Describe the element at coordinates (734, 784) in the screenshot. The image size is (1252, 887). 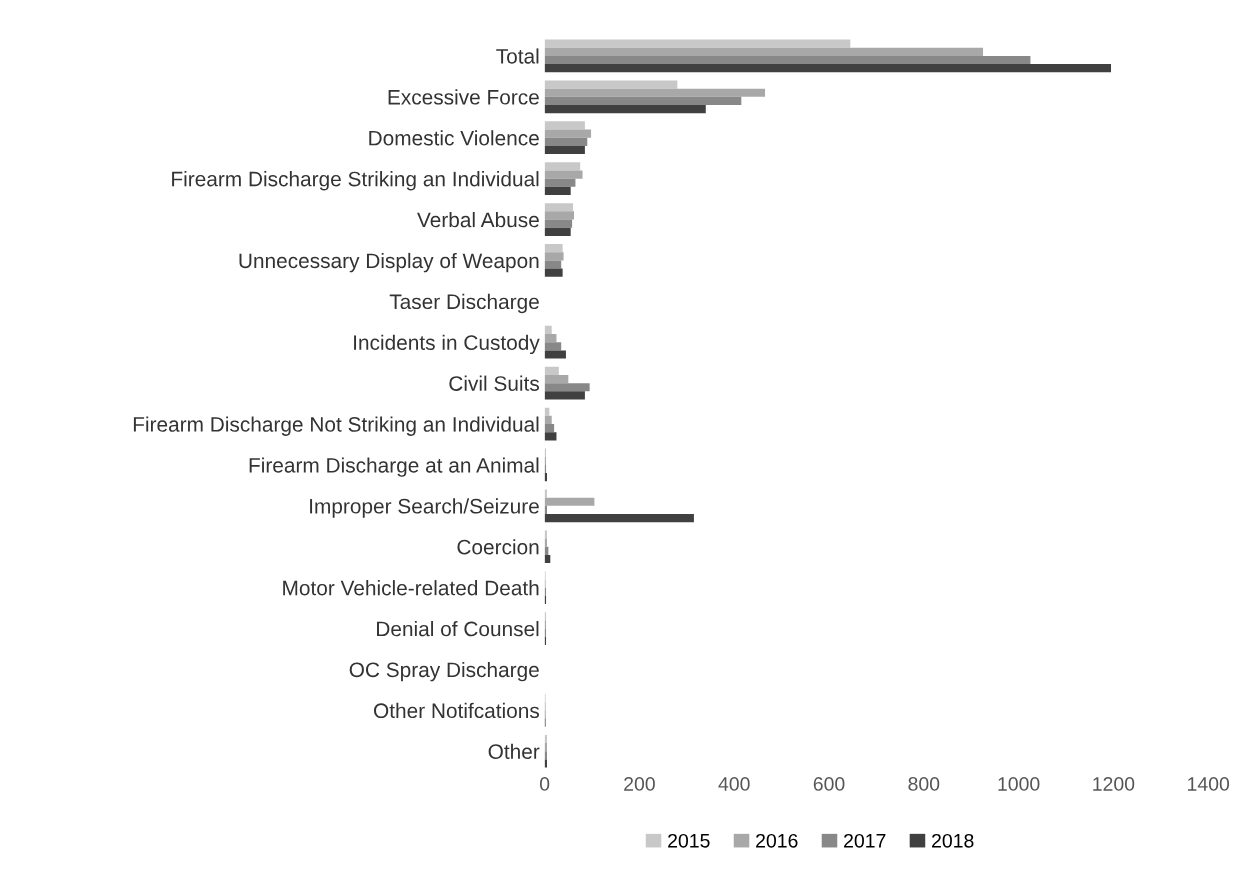
I see `x-tick-label: 400` at that location.